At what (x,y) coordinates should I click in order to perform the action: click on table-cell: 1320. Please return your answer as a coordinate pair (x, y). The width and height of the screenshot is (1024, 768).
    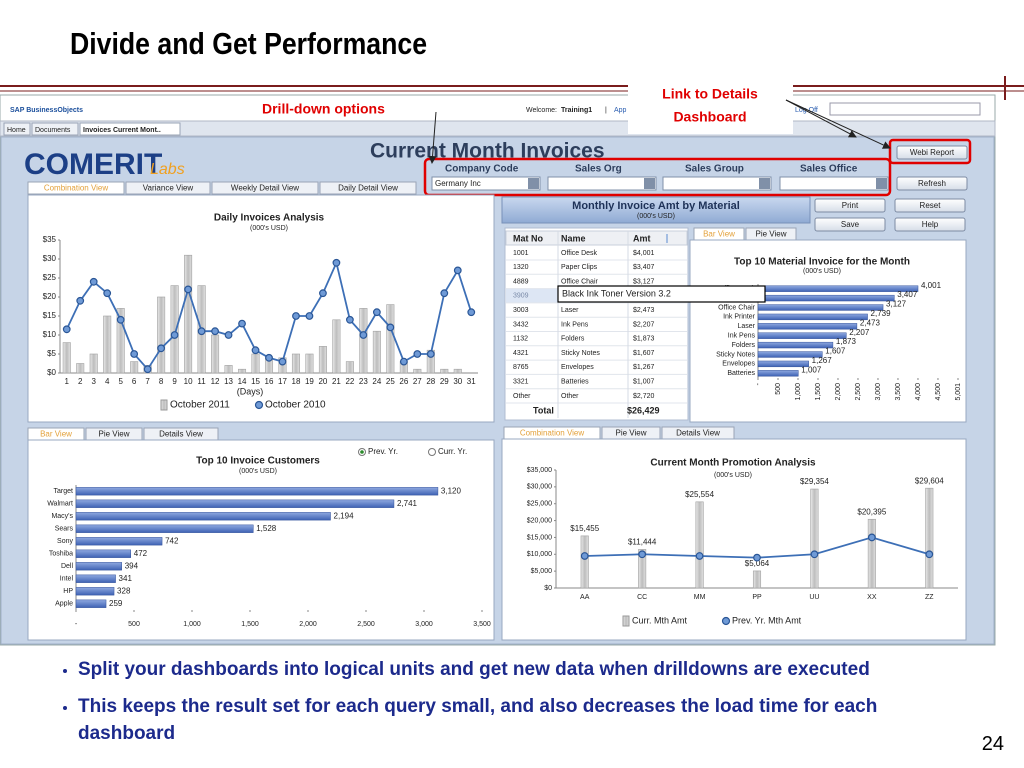
    Looking at the image, I should click on (521, 267).